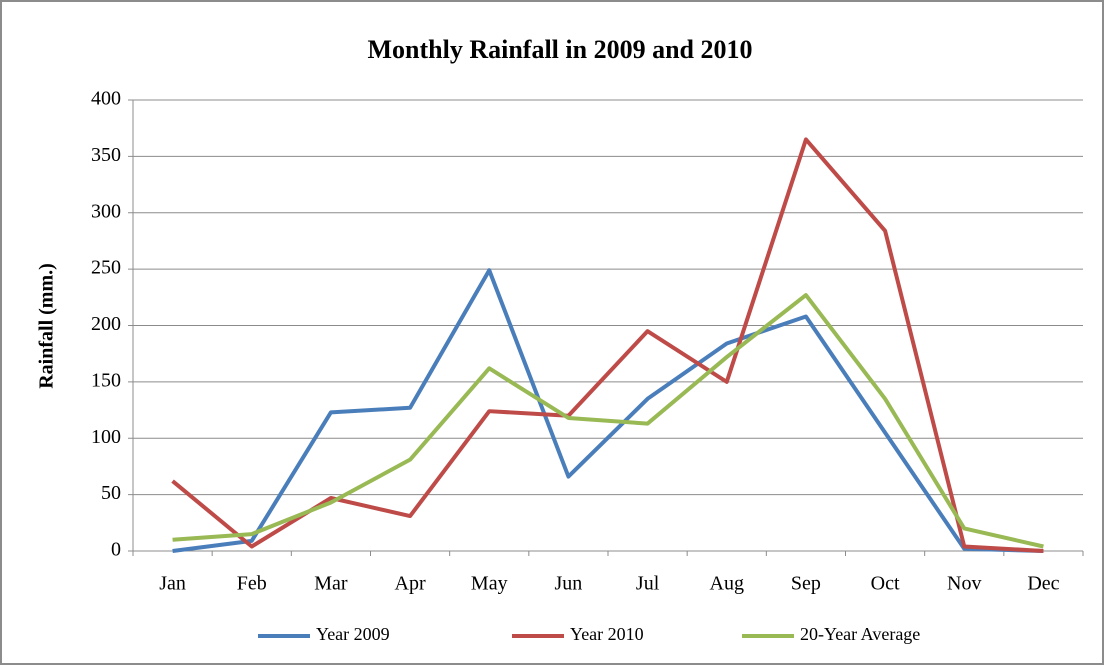 The image size is (1105, 666). What do you see at coordinates (106, 380) in the screenshot?
I see `y-tick-label: 150` at bounding box center [106, 380].